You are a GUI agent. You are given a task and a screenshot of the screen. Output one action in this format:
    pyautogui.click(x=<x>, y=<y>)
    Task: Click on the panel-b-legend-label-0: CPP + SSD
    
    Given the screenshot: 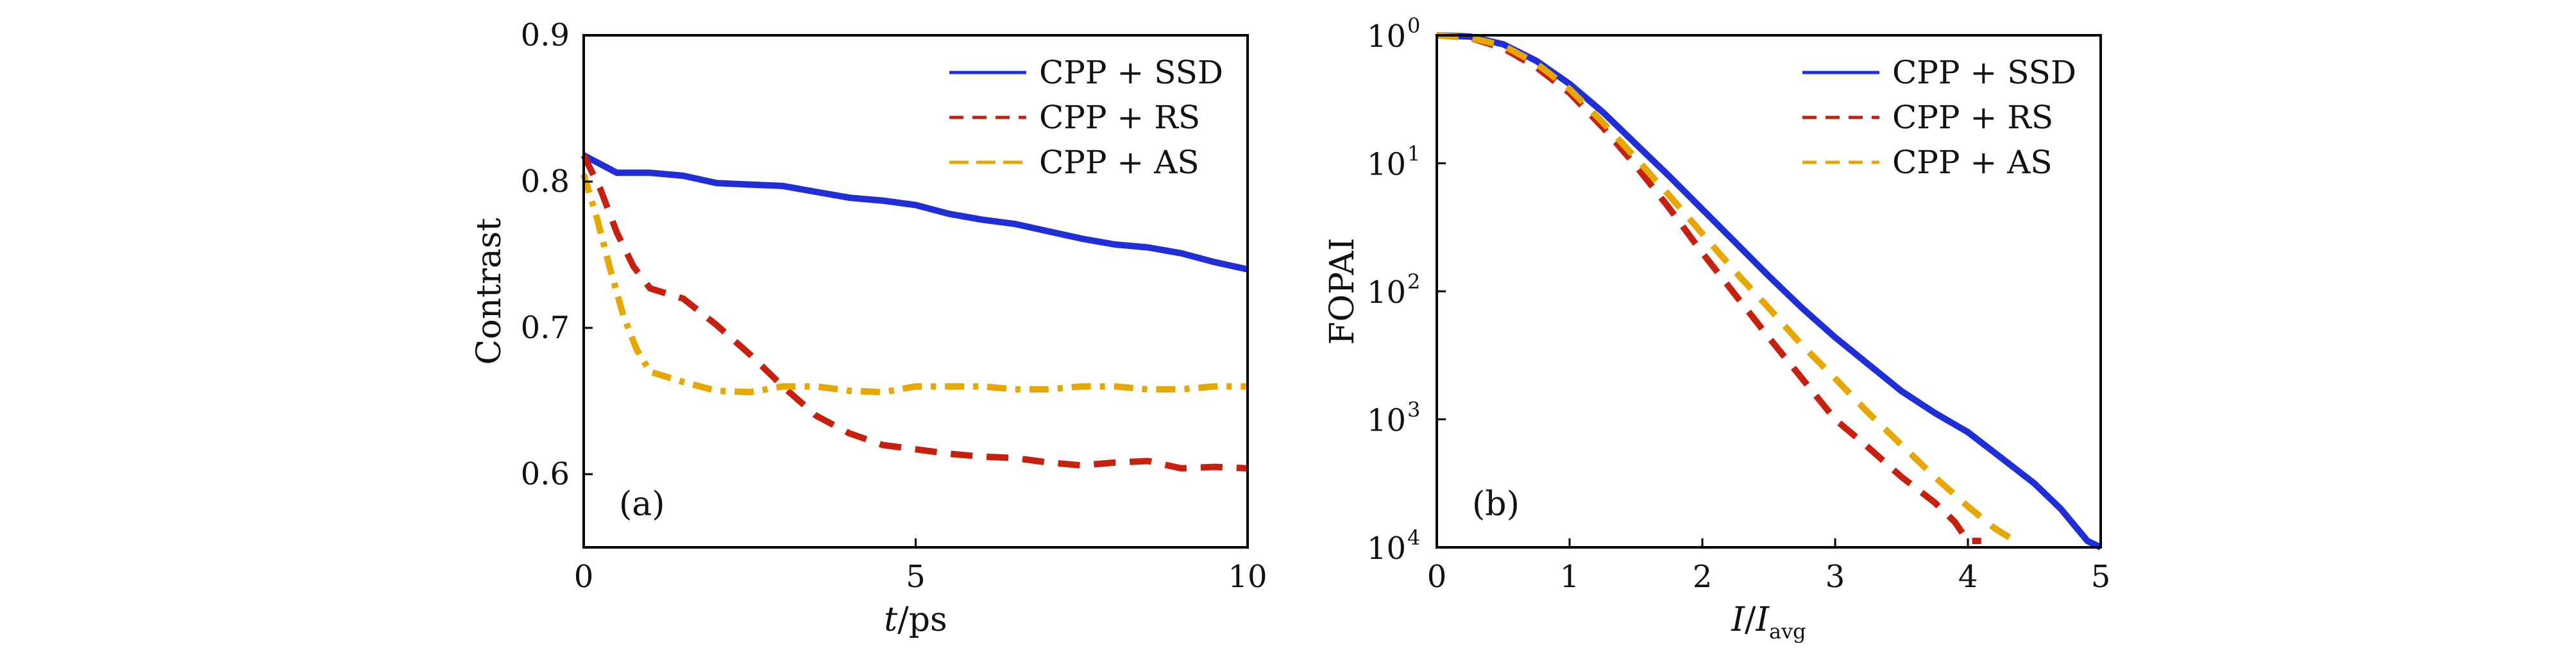 What is the action you would take?
    pyautogui.click(x=1984, y=73)
    